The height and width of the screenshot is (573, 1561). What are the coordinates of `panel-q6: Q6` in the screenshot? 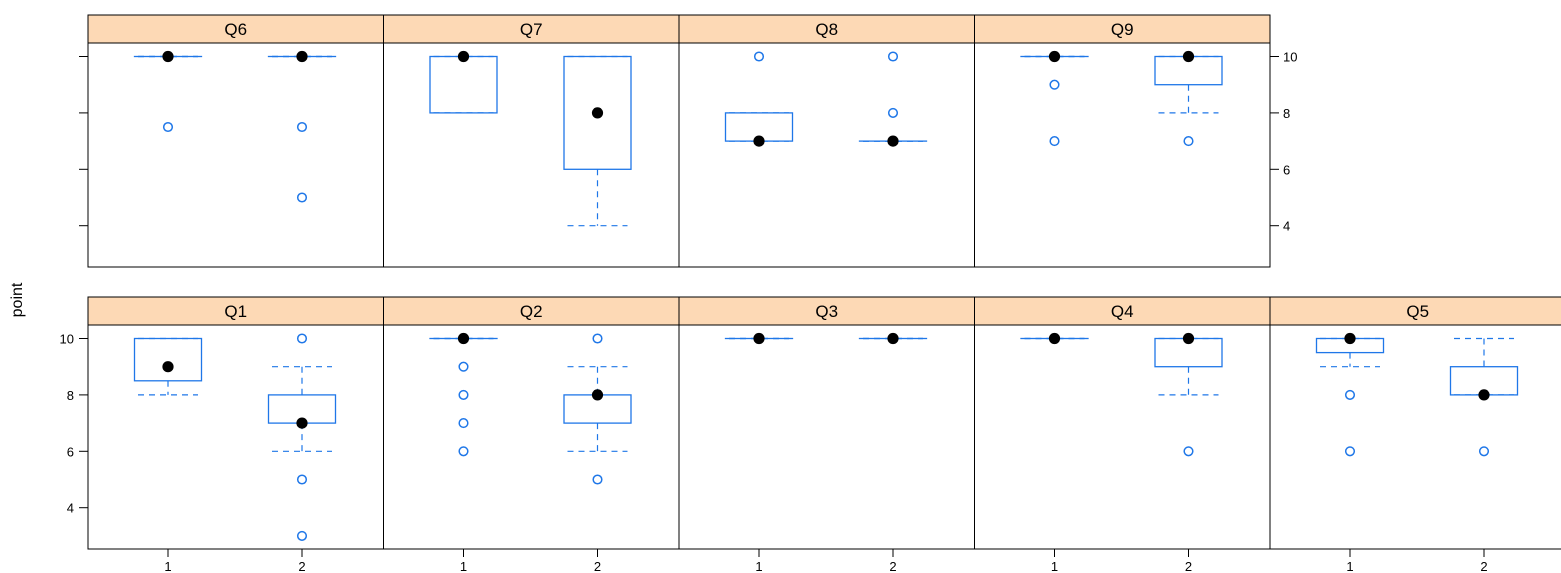 It's located at (235, 141).